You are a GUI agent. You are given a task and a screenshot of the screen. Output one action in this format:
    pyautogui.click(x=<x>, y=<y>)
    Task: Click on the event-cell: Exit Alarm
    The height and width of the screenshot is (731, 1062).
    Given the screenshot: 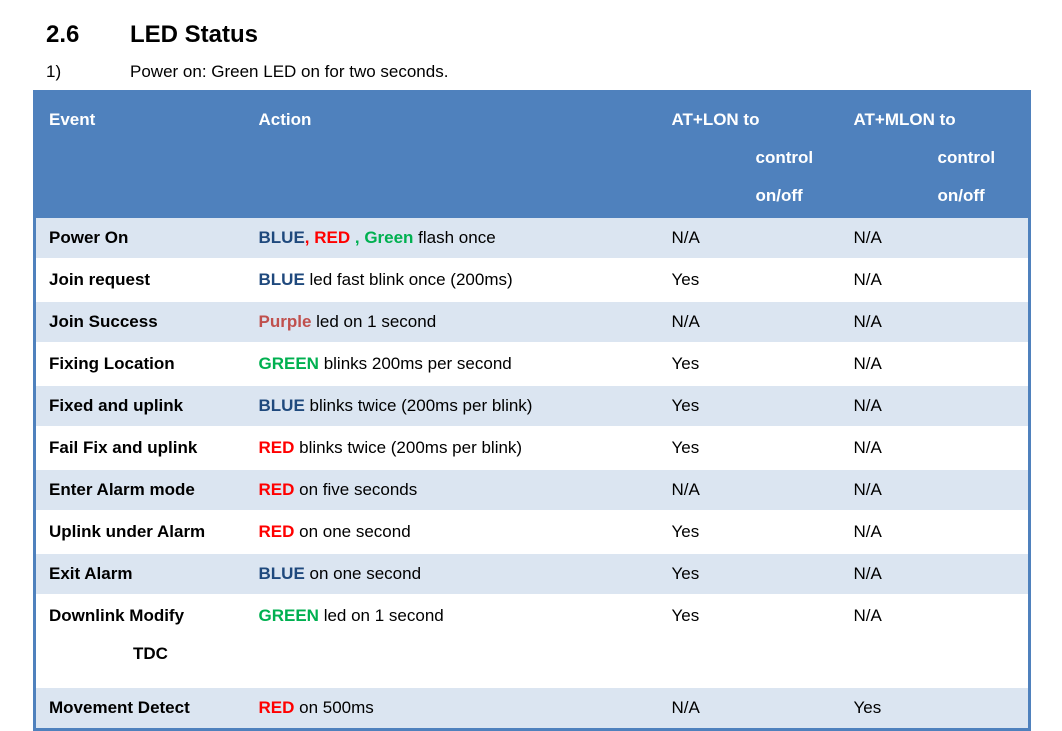 What is the action you would take?
    pyautogui.click(x=139, y=574)
    